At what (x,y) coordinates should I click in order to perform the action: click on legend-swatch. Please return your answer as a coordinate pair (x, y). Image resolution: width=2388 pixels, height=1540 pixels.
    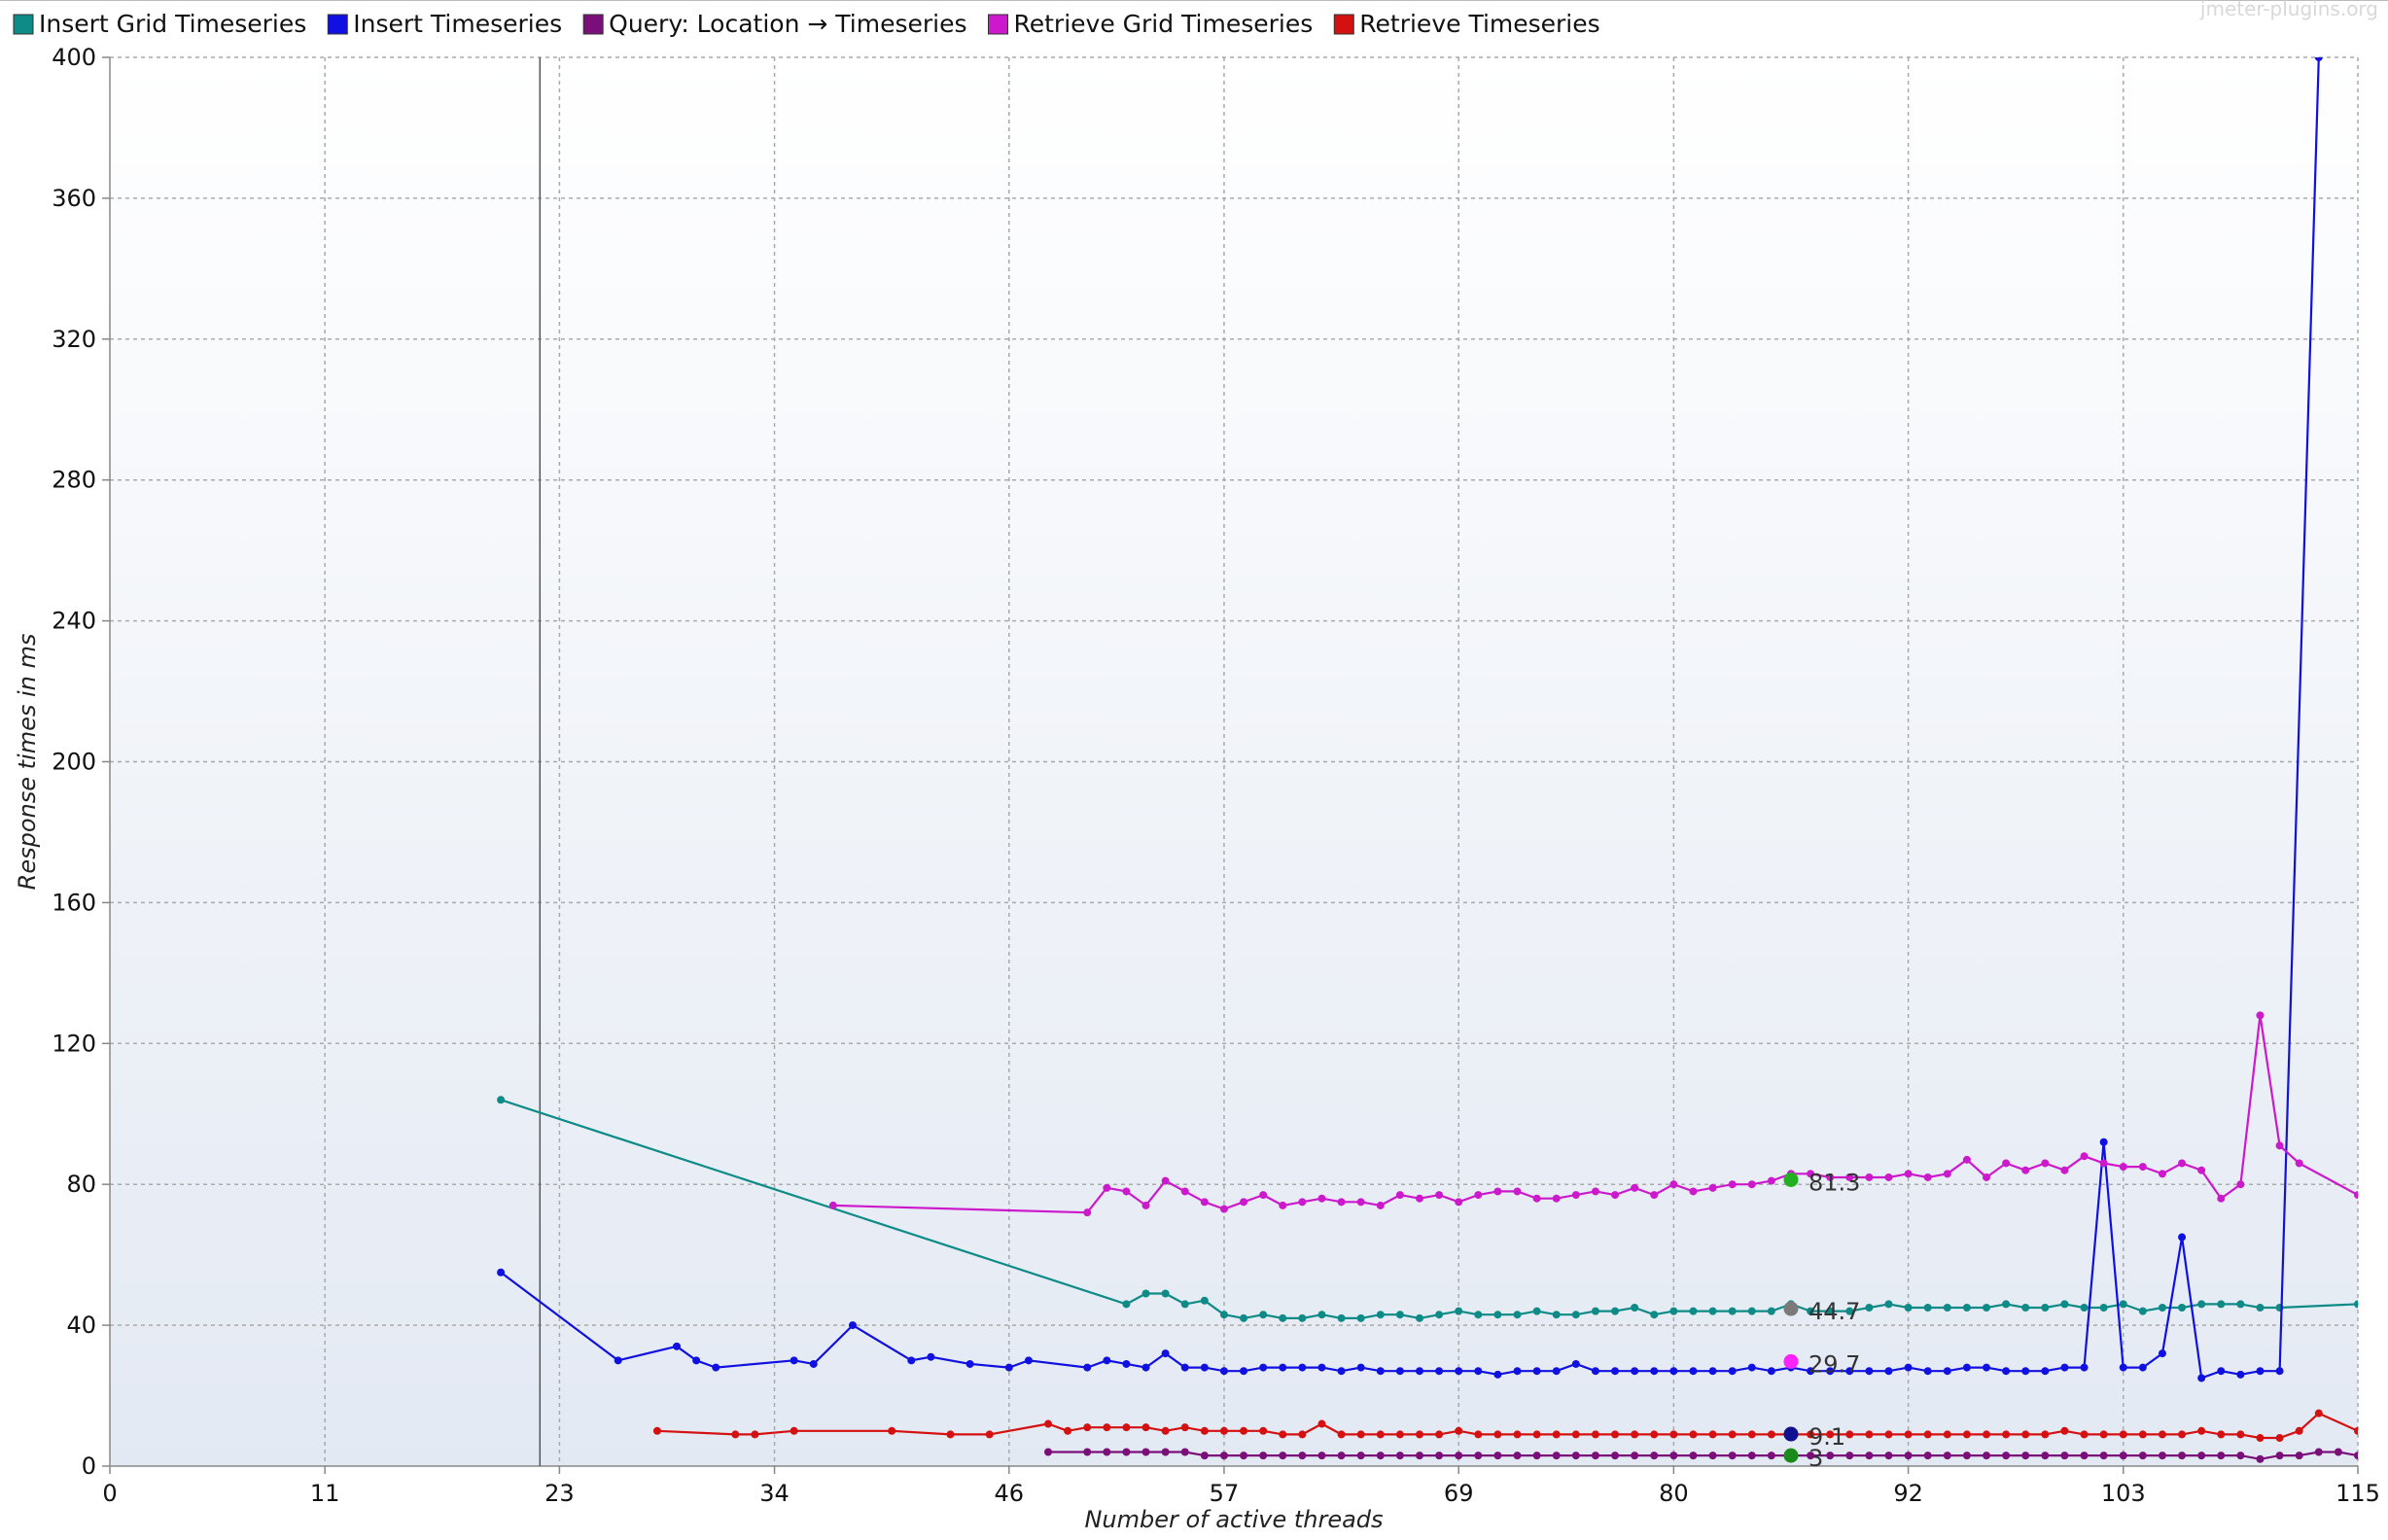
    Looking at the image, I should click on (337, 24).